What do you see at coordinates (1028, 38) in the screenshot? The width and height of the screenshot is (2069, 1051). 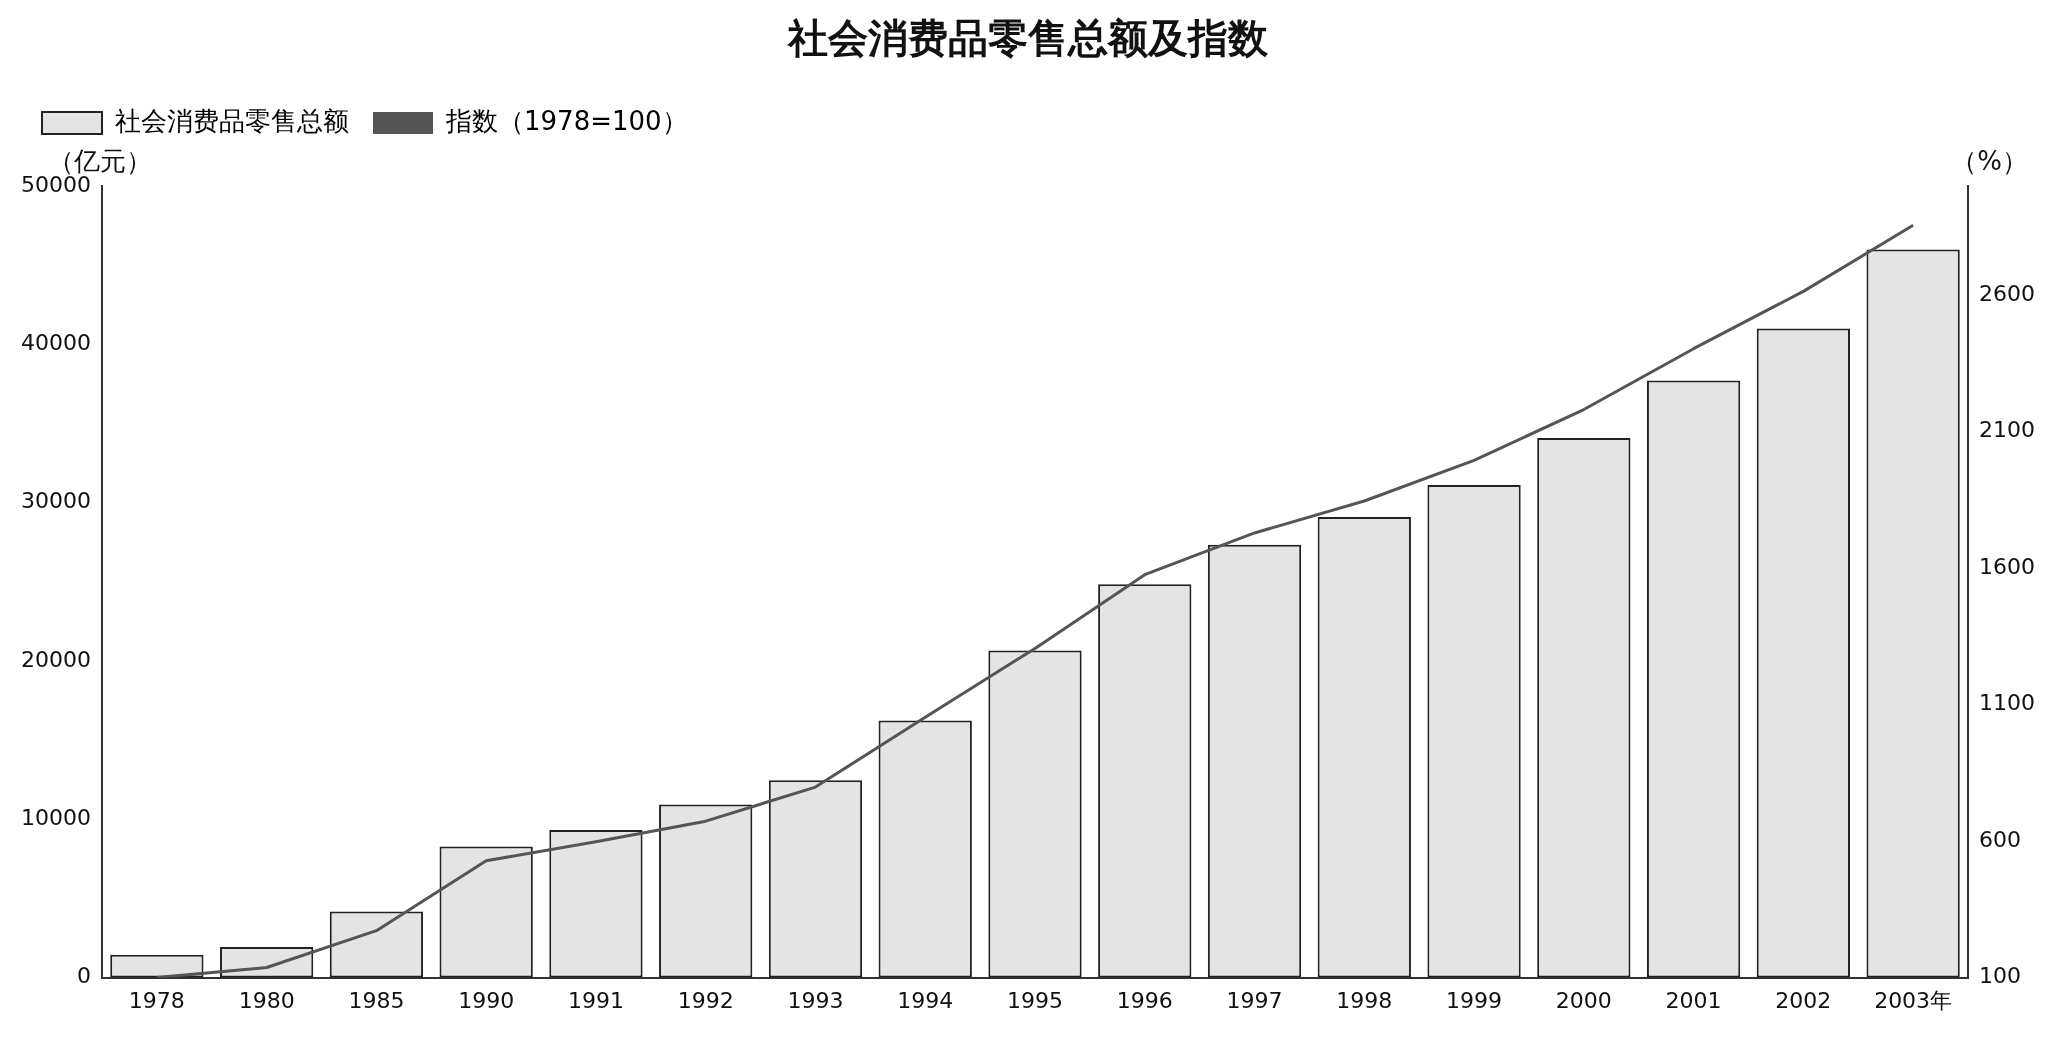 I see `chart-title: 社会消费品零售总额及指数` at bounding box center [1028, 38].